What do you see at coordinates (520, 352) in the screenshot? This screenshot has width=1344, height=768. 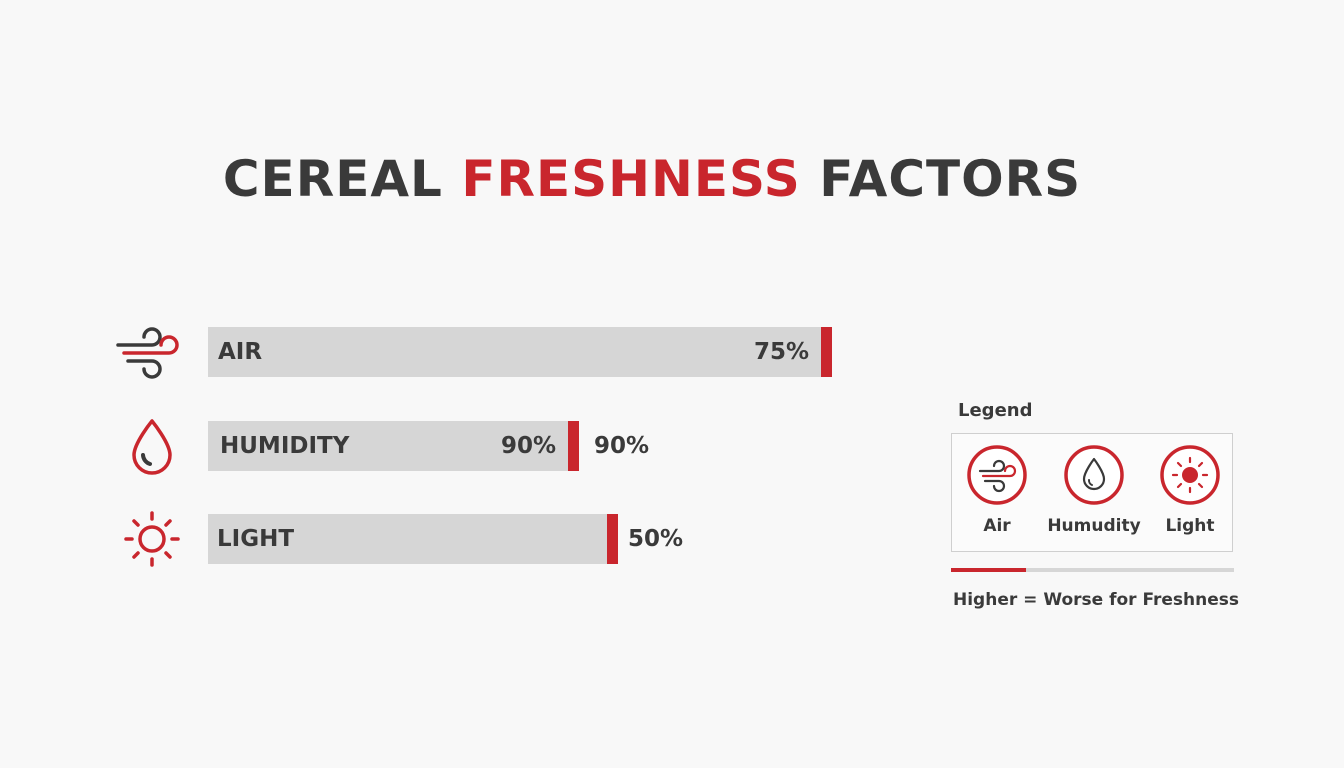 I see `bar-air: AIR 75%` at bounding box center [520, 352].